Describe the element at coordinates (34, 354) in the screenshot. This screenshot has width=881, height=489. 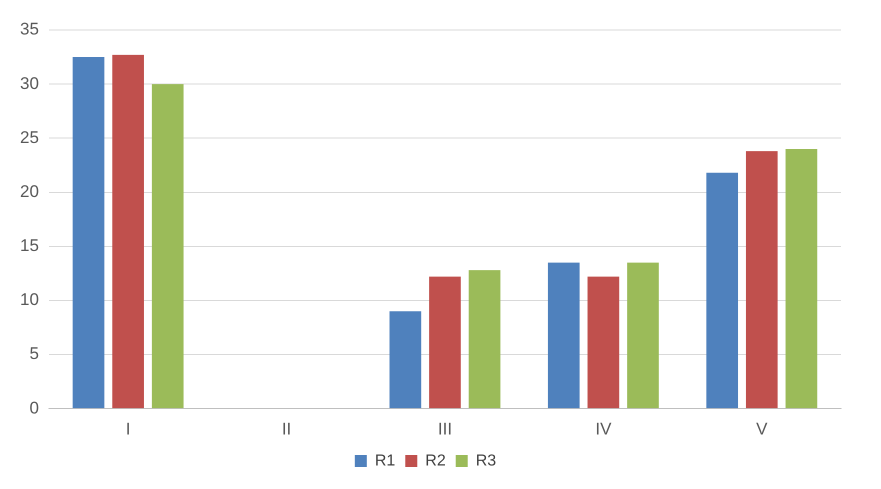
I see `y-tick-label: 5` at that location.